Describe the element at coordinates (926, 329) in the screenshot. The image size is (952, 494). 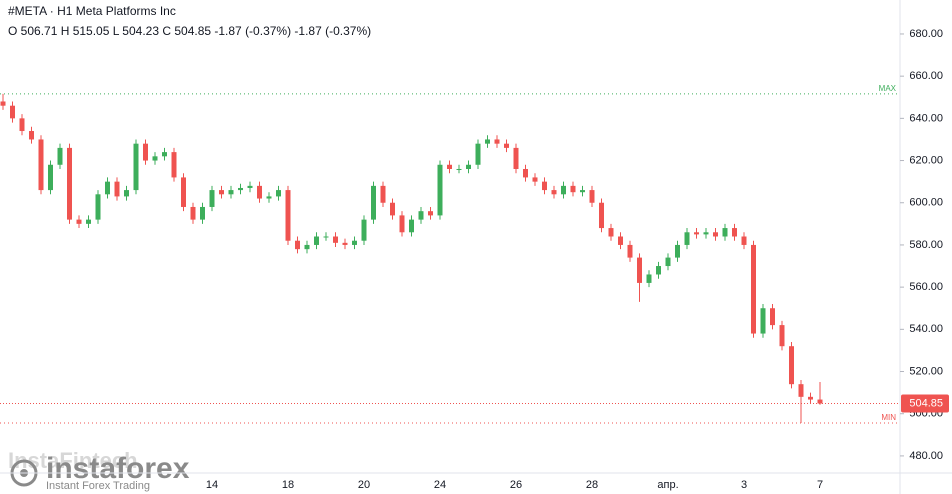
I see `y-tick-label: 540.00` at that location.